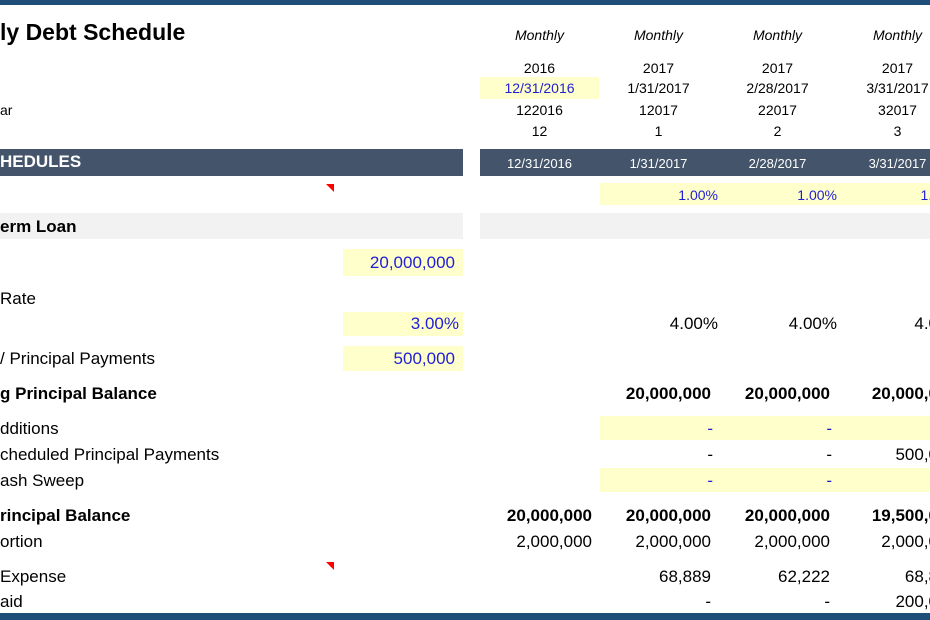  What do you see at coordinates (710, 480) in the screenshot?
I see `cash-sweep-input-1: -` at bounding box center [710, 480].